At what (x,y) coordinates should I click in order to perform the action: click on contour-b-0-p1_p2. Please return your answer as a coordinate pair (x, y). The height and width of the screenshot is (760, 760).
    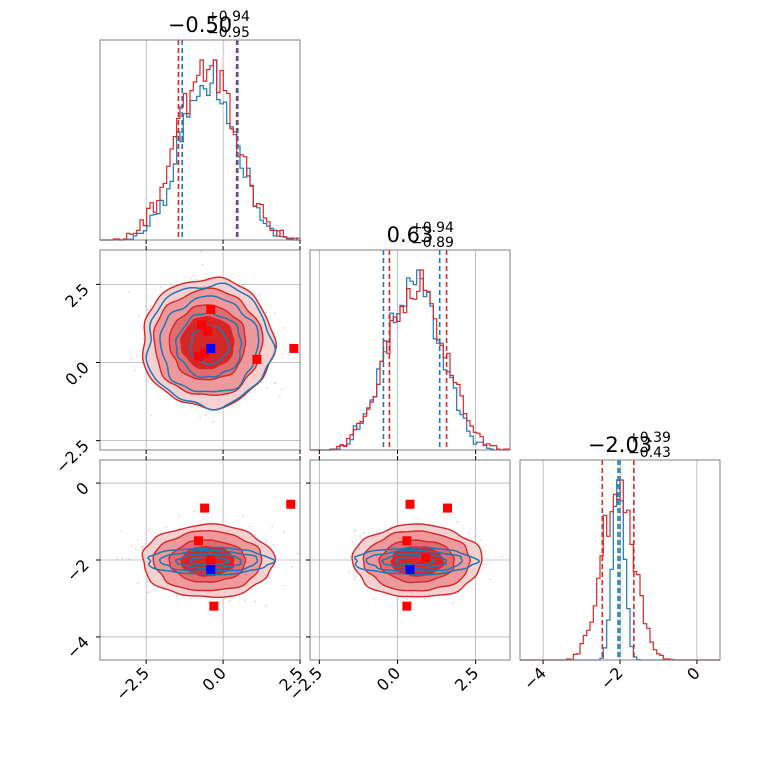
    Looking at the image, I should click on (417, 561).